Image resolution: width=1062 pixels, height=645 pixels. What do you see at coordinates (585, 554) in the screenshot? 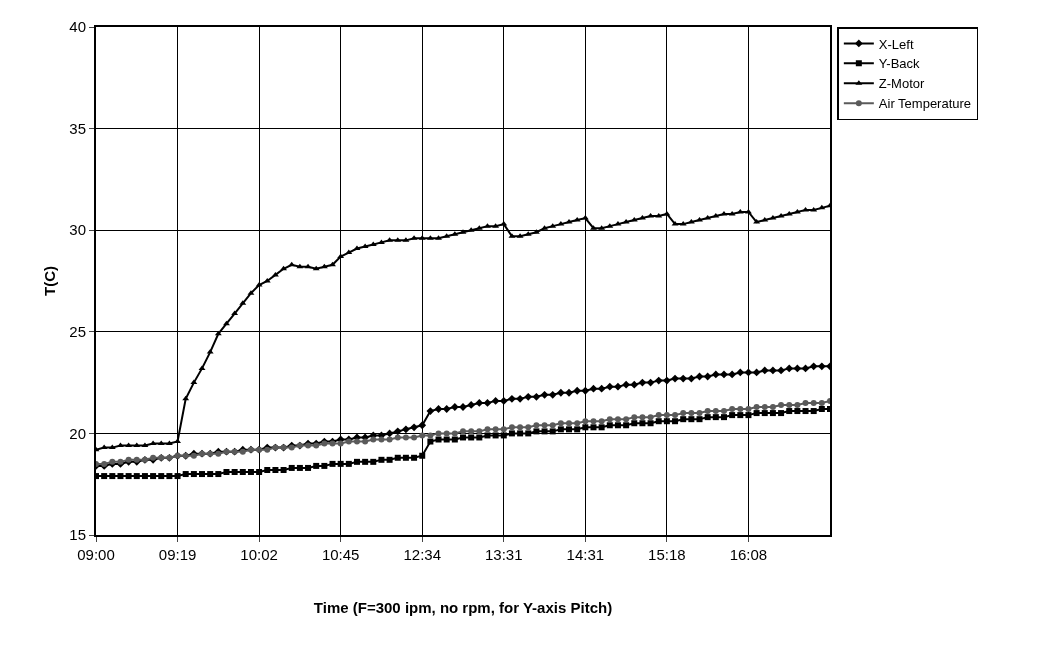
I see `x-tick-label: 14:31` at bounding box center [585, 554].